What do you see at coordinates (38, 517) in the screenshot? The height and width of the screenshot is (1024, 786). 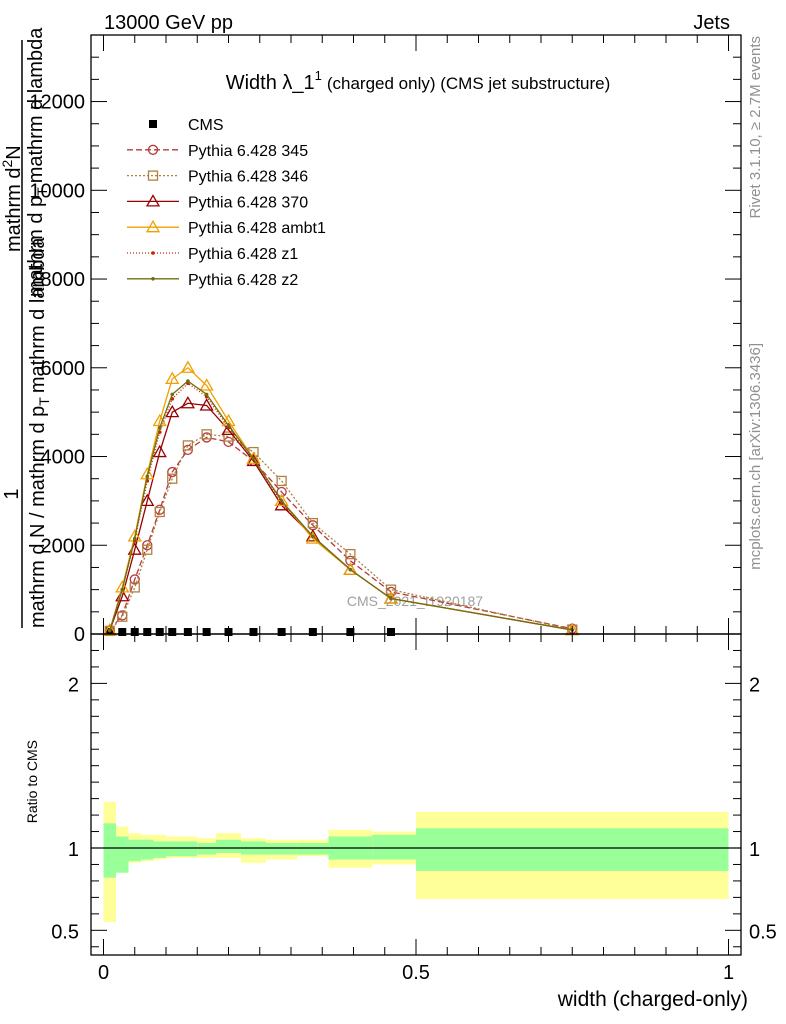 I see `ylabel-den-a: mathrm d N / mathrm d p` at bounding box center [38, 517].